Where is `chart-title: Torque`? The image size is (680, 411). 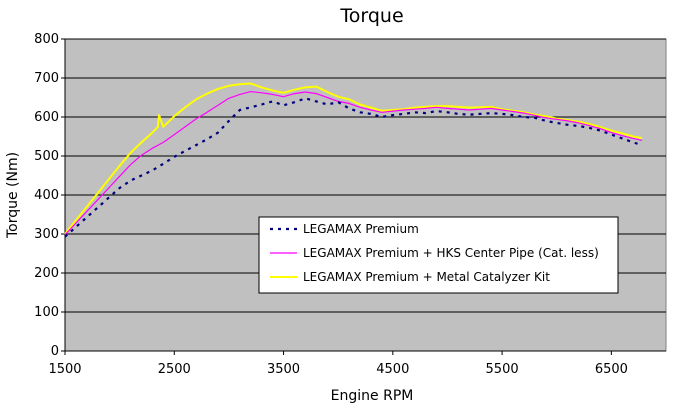 chart-title: Torque is located at coordinates (371, 16).